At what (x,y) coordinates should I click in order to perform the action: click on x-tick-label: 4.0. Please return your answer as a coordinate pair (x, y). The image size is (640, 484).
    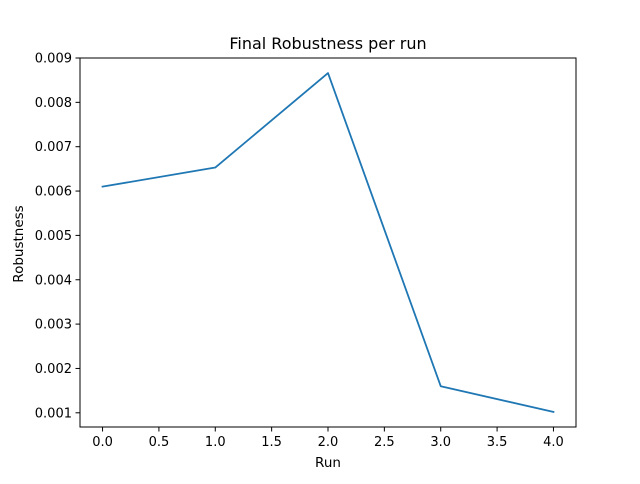
    Looking at the image, I should click on (553, 442).